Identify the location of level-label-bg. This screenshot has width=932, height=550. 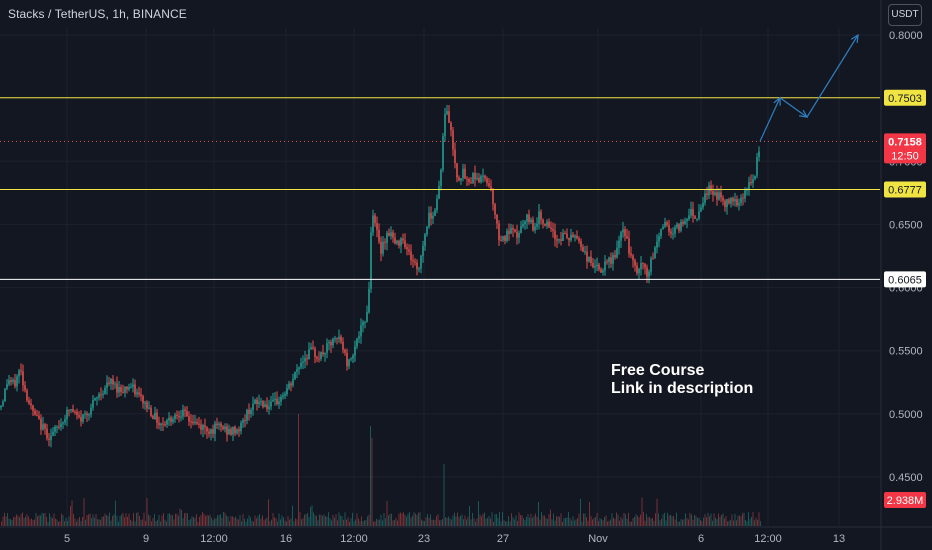
(905, 189).